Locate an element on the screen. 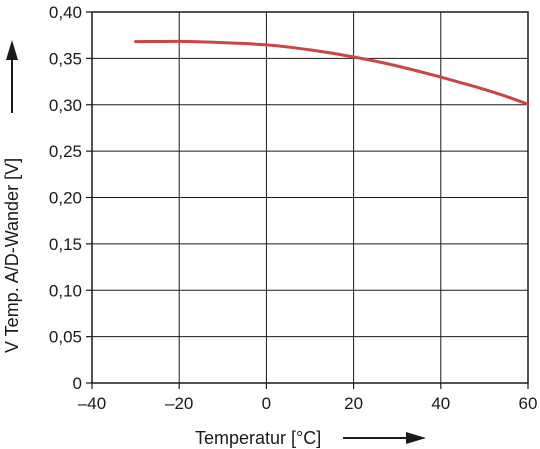 Image resolution: width=540 pixels, height=449 pixels. x-tick-label: –20 is located at coordinates (179, 403).